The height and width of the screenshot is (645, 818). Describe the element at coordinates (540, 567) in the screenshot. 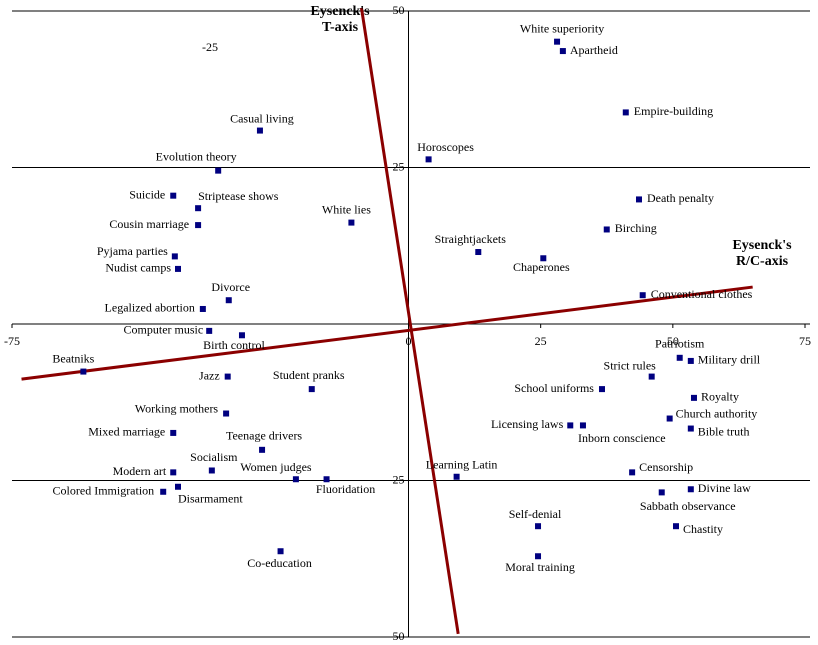

I see `point-label: Moral training` at that location.